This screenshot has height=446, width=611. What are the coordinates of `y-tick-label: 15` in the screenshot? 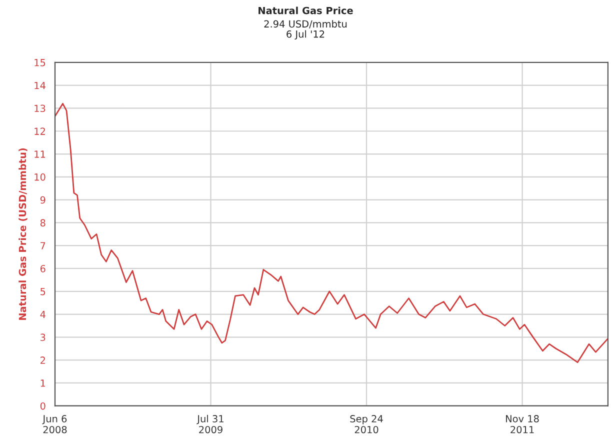 It's located at (40, 62).